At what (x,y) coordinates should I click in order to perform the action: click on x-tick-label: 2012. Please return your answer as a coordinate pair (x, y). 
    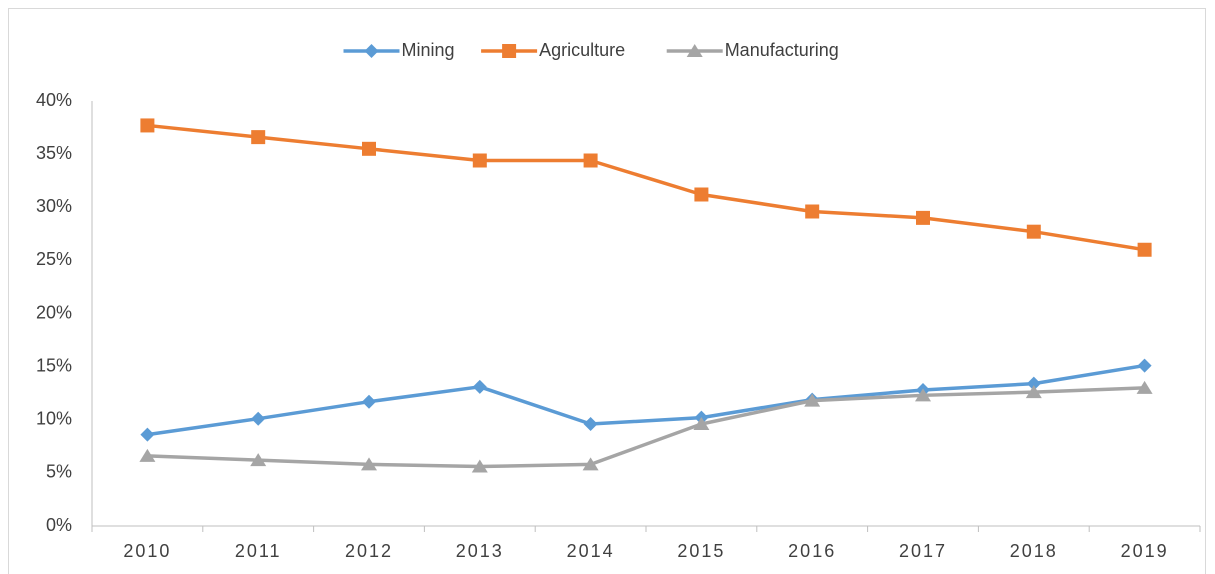
    Looking at the image, I should click on (369, 551).